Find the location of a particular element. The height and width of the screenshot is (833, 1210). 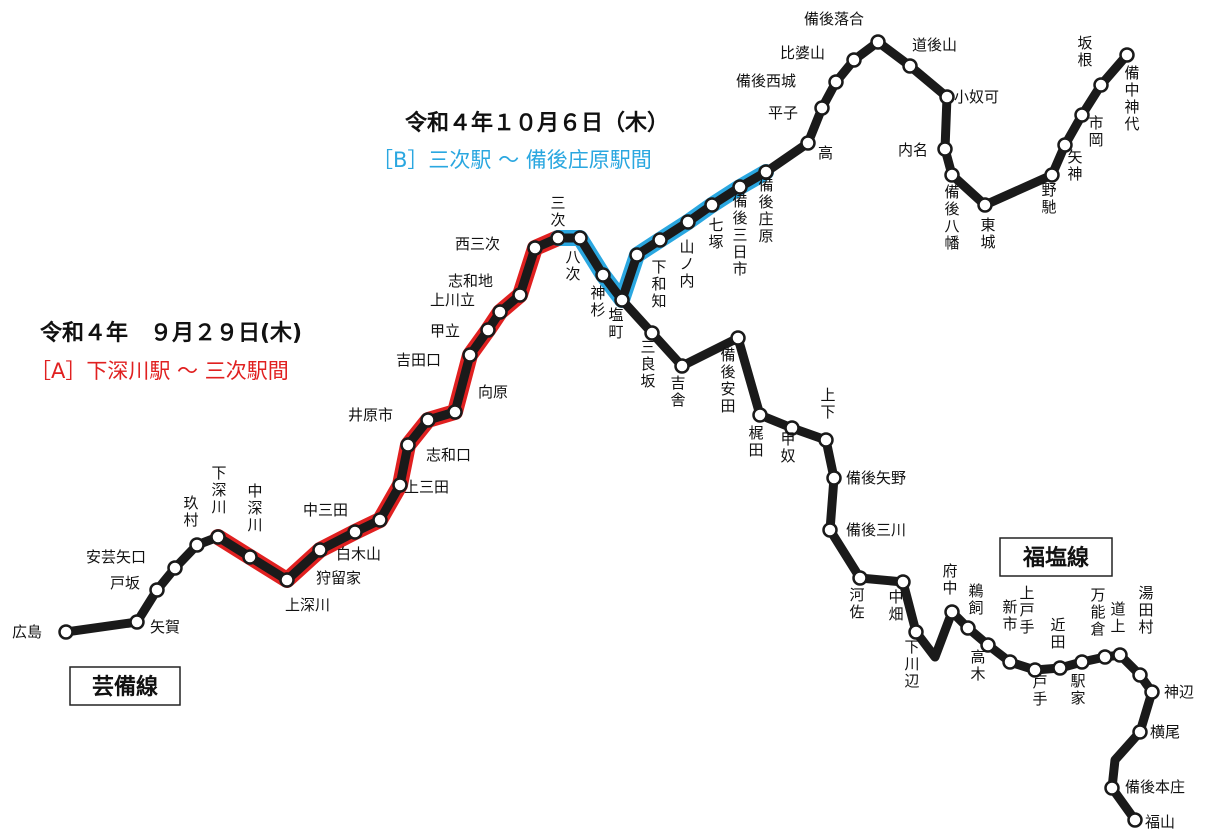

station-taka: 高 is located at coordinates (825, 153).